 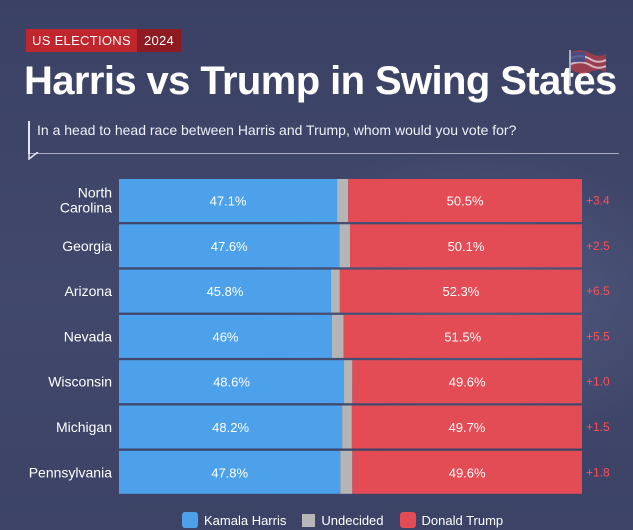 I want to click on trump-value-label: 50.5%, so click(x=465, y=201).